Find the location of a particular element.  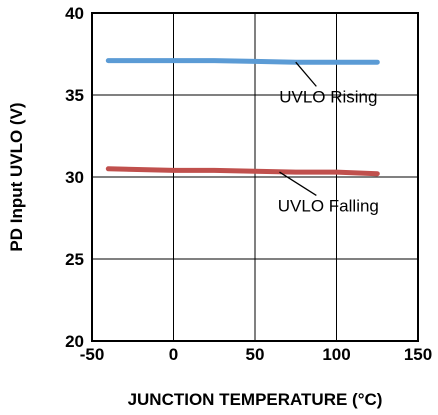

x-tick-label: 100 is located at coordinates (336, 354).